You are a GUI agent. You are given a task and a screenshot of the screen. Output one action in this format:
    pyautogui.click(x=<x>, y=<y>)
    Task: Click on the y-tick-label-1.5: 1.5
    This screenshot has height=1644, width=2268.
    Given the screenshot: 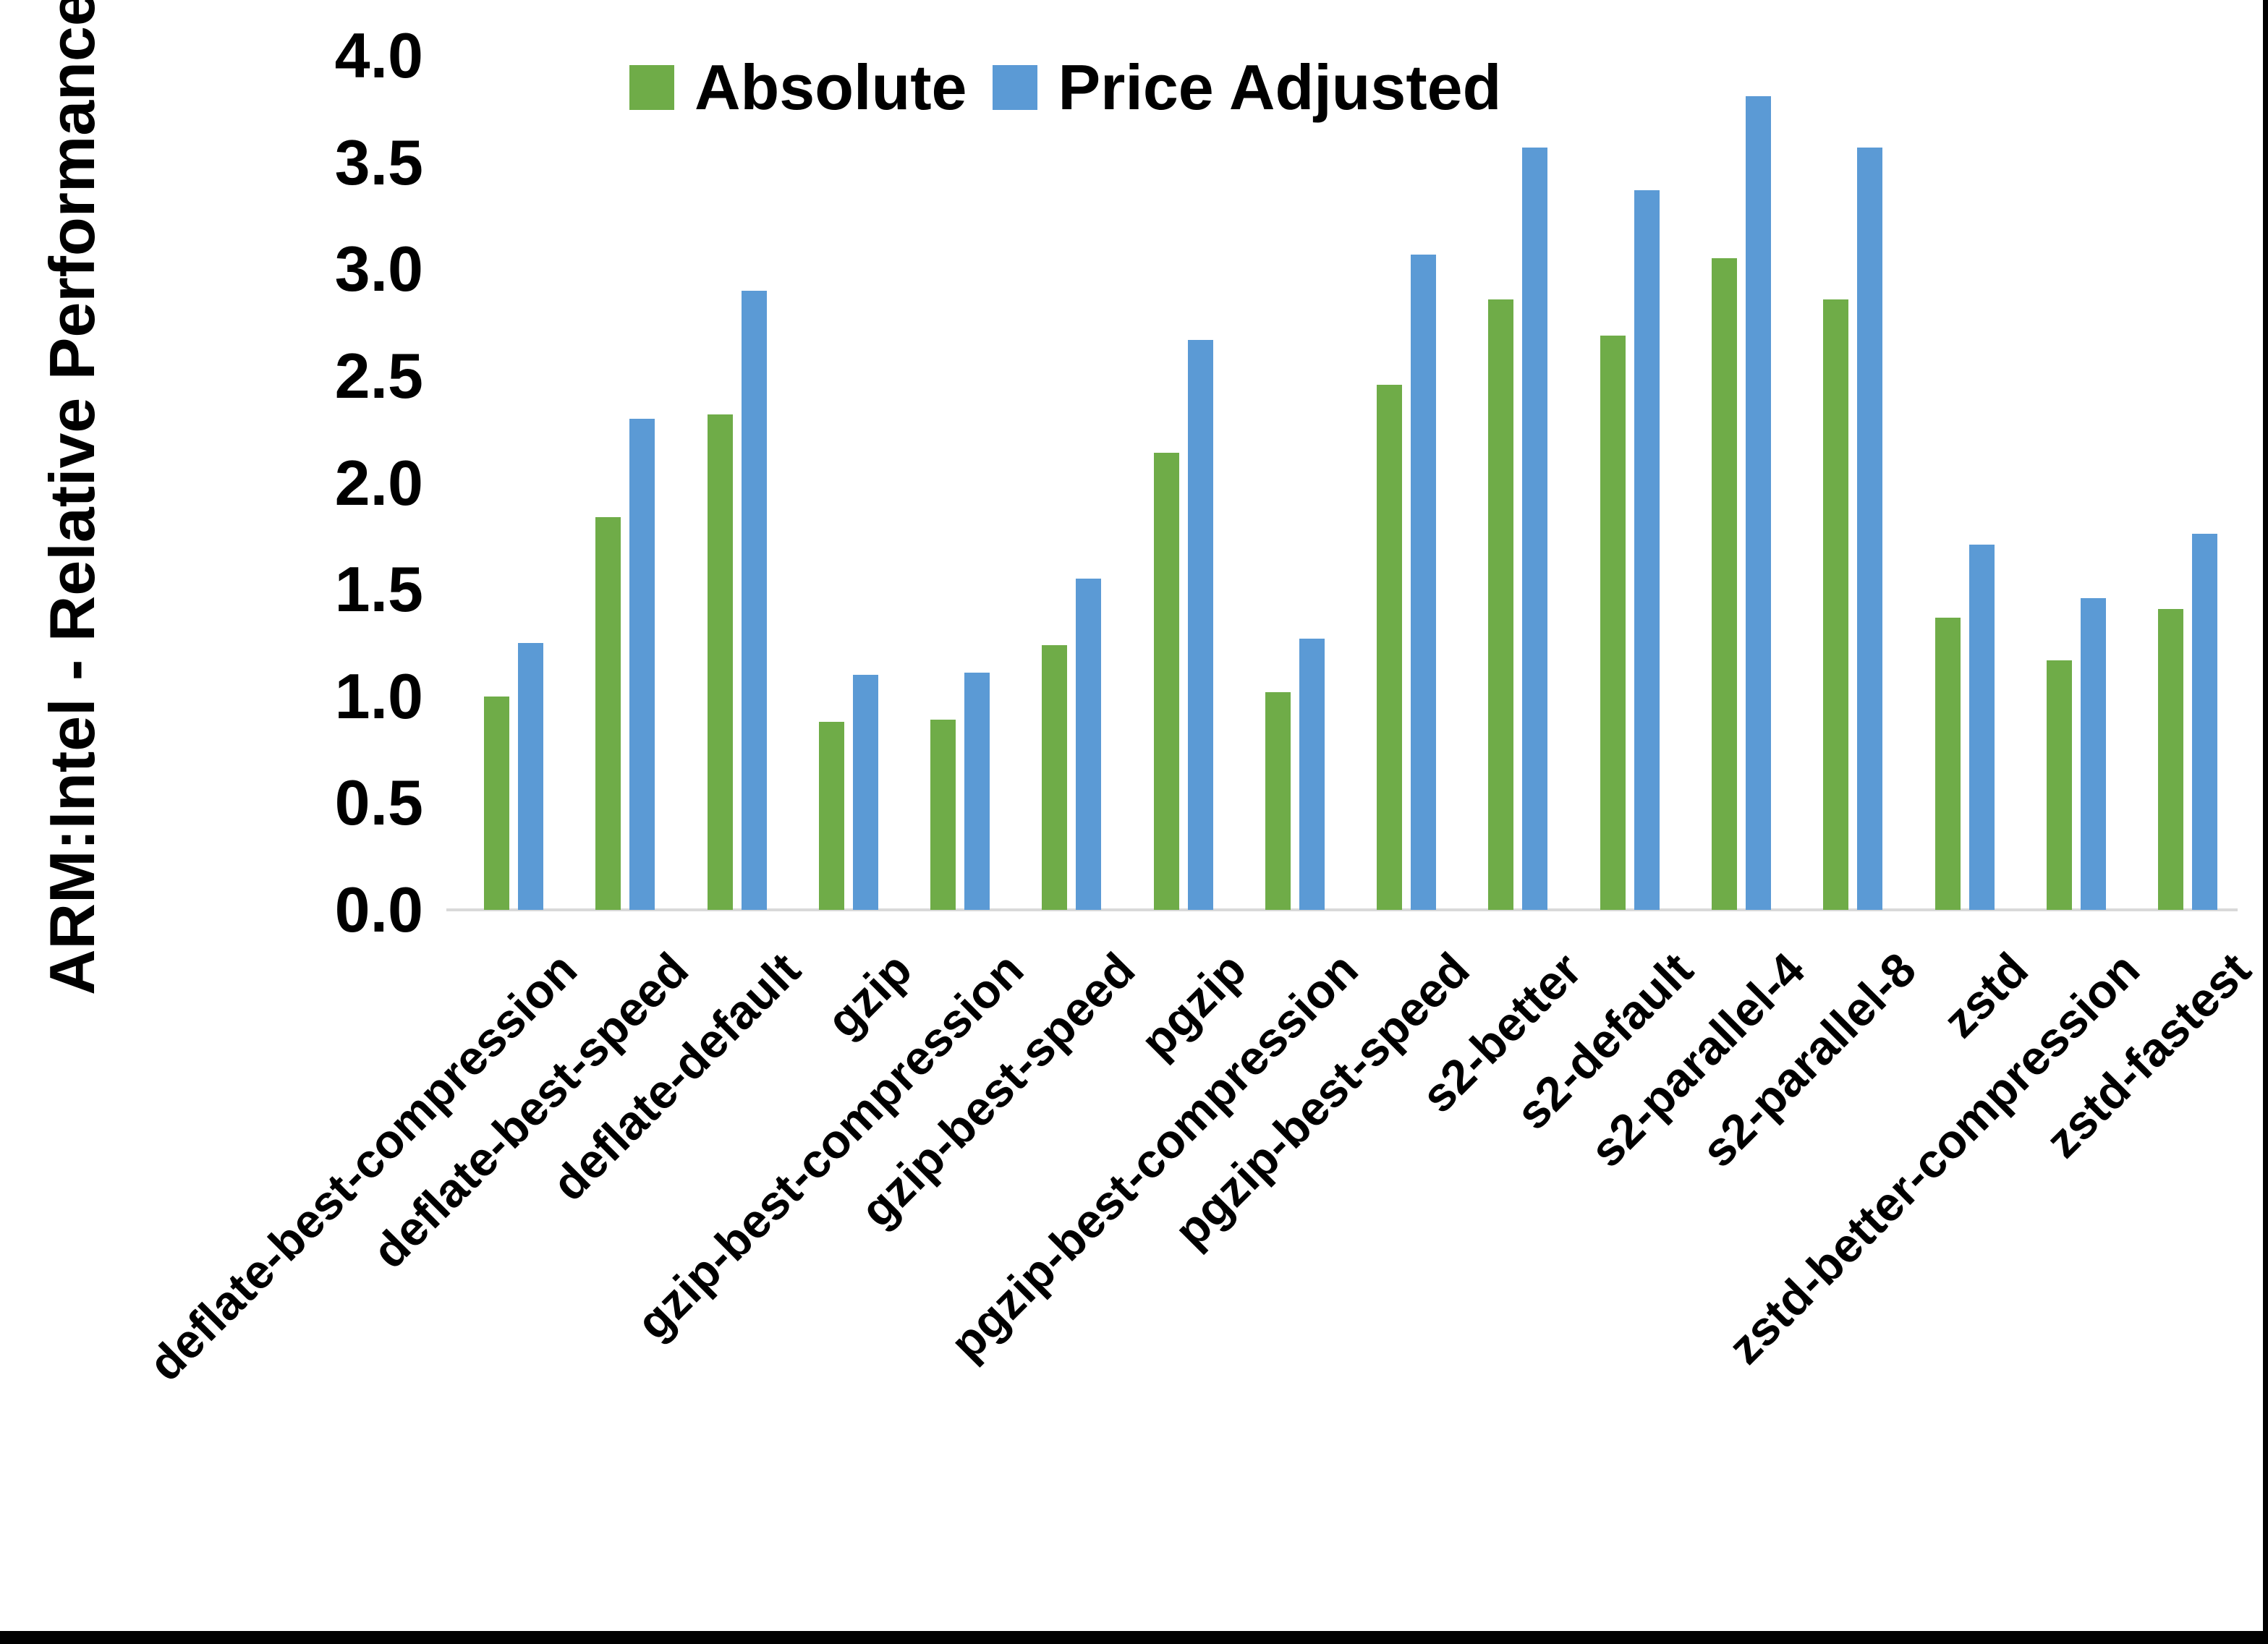 What is the action you would take?
    pyautogui.click(x=379, y=589)
    